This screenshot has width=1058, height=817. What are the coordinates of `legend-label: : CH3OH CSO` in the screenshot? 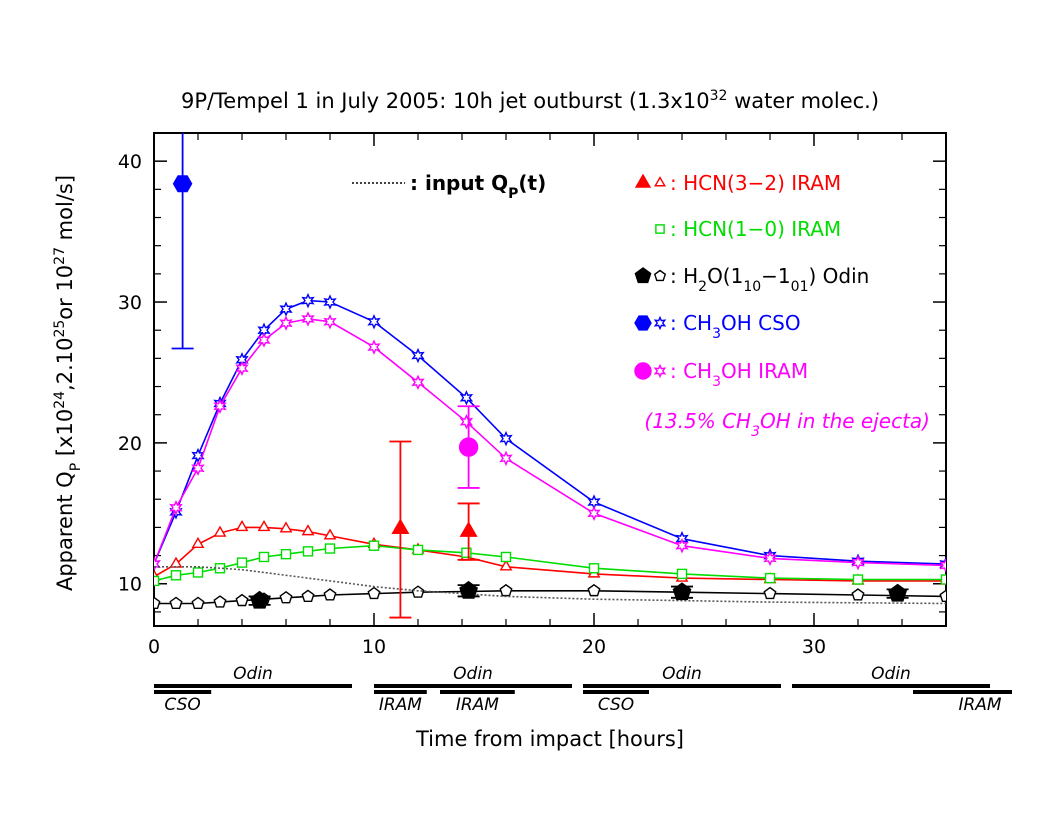 It's located at (735, 326).